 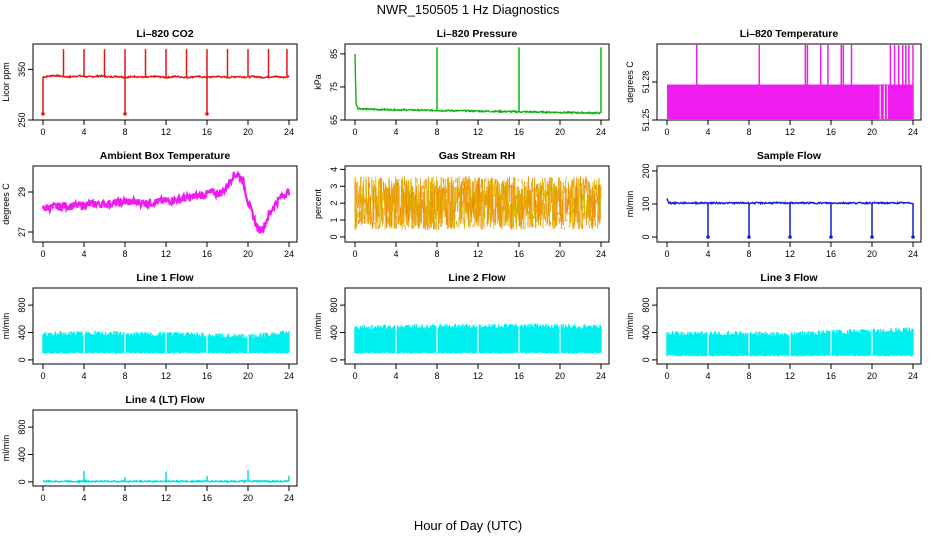 What do you see at coordinates (334, 54) in the screenshot?
I see `y-tick-label: 85` at bounding box center [334, 54].